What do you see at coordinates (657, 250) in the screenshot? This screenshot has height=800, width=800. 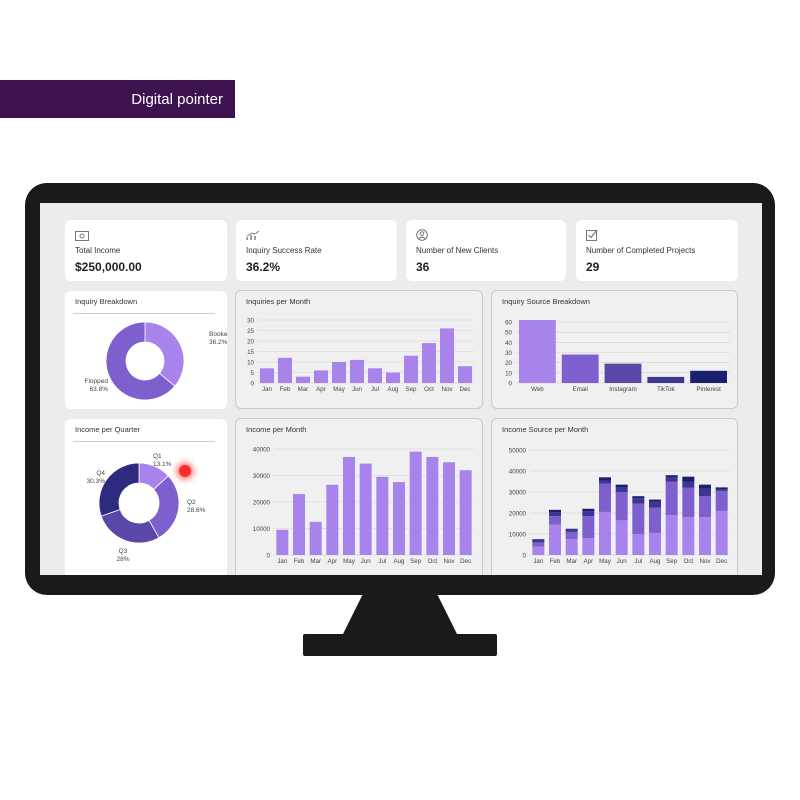 I see `kpi-card-completed-projects: Number of Completed Projects 29` at bounding box center [657, 250].